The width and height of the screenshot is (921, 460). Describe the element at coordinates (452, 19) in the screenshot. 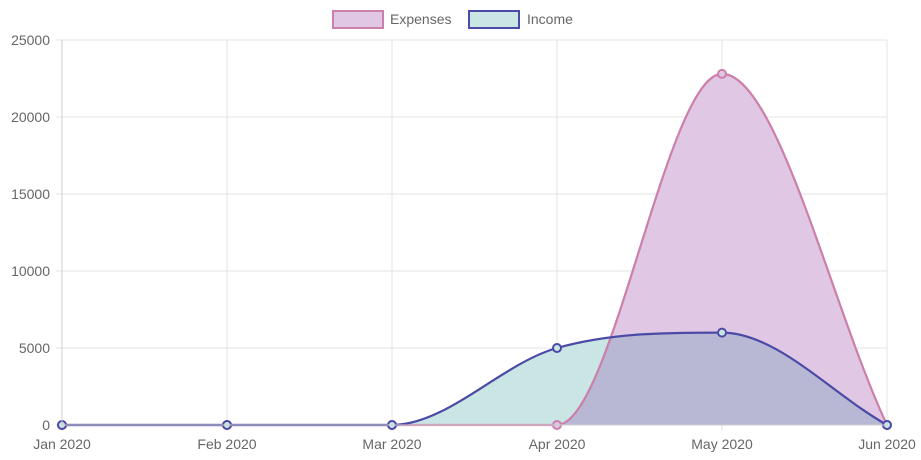

I see `legend: Expenses Income` at that location.